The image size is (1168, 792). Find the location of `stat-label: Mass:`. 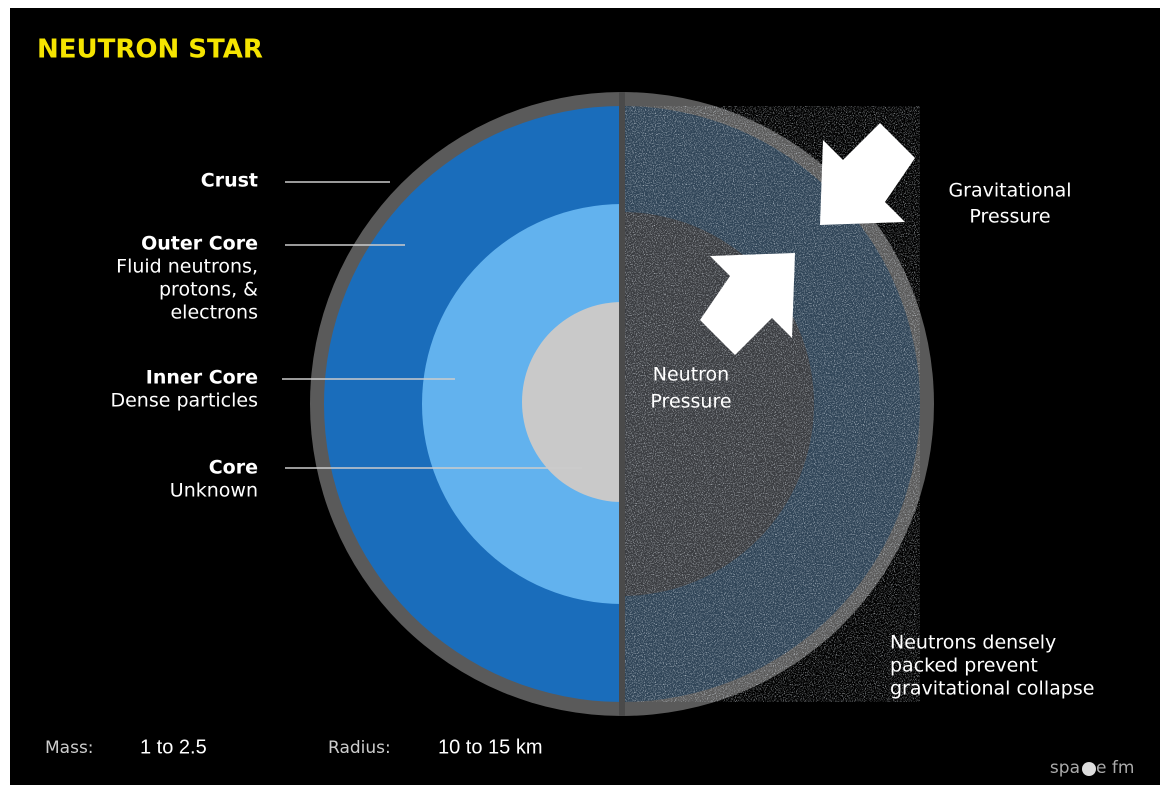

stat-label: Mass: is located at coordinates (69, 748).